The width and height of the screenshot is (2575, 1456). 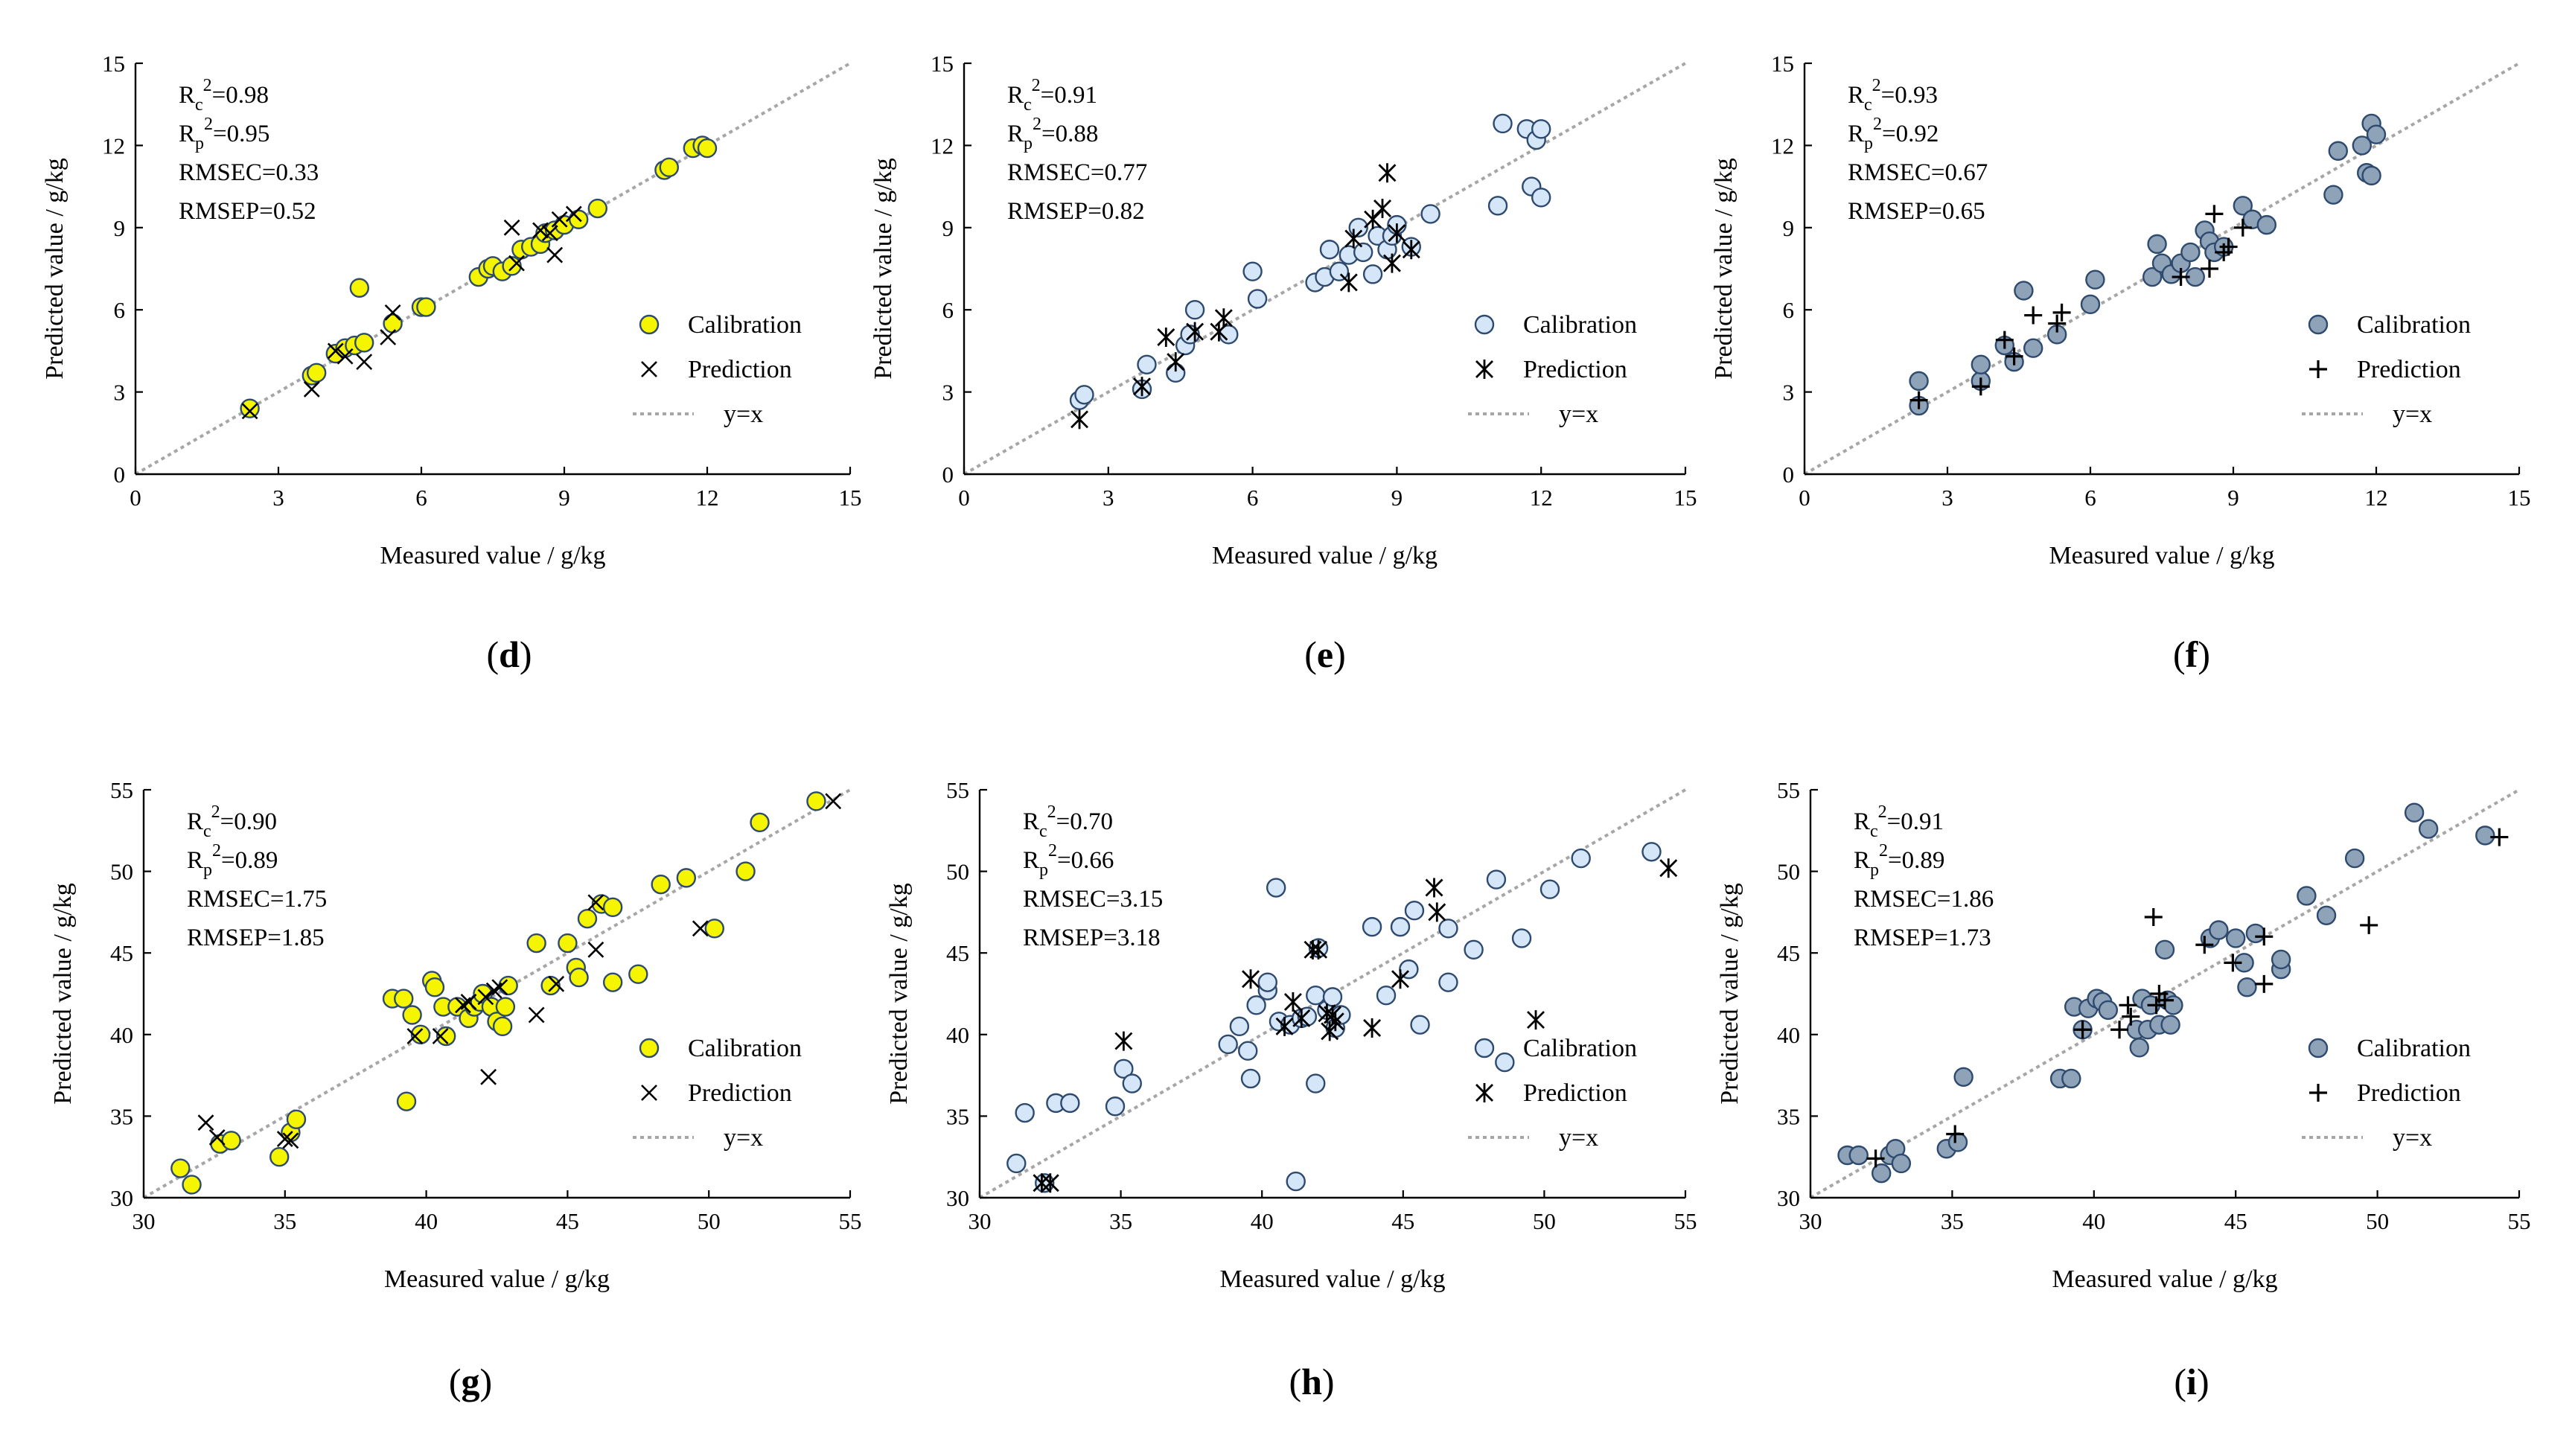 What do you see at coordinates (2233, 498) in the screenshot?
I see `x-tick-label: 9` at bounding box center [2233, 498].